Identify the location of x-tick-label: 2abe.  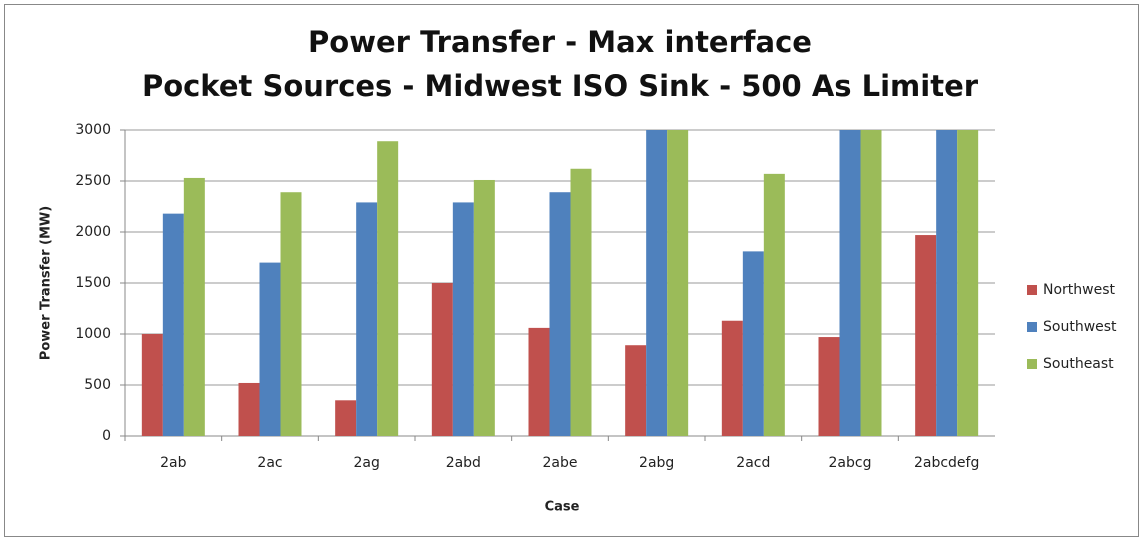
(560, 463).